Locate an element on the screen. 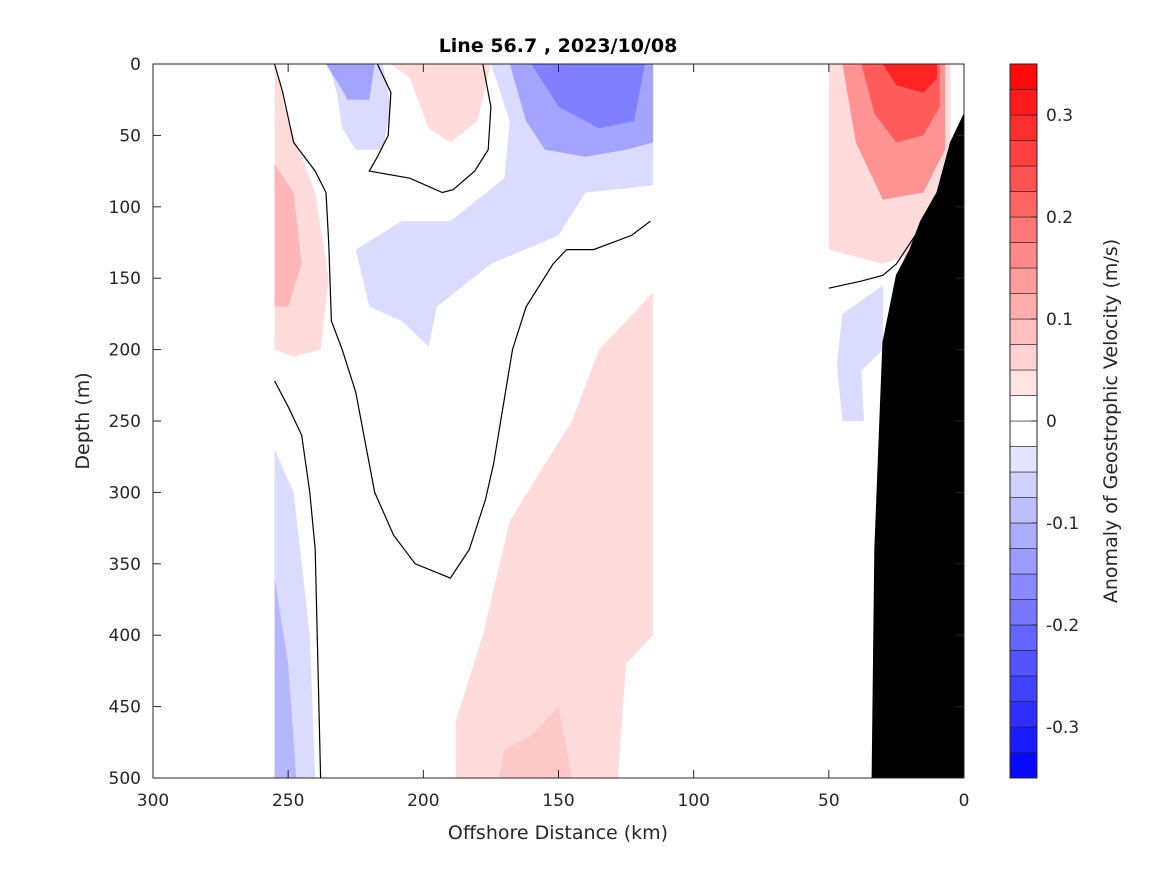 The width and height of the screenshot is (1167, 875). x-tick-label: 150 is located at coordinates (558, 801).